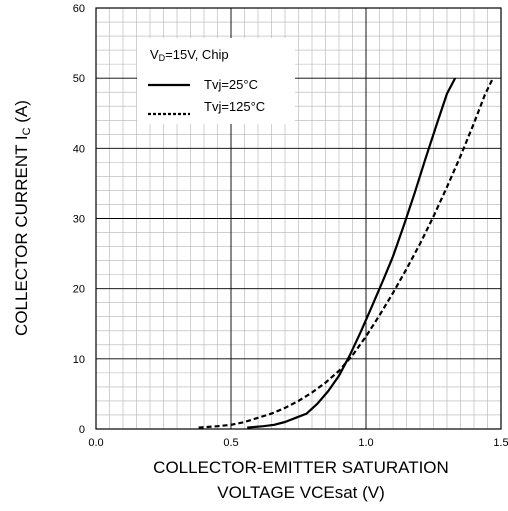 The width and height of the screenshot is (508, 511). Describe the element at coordinates (79, 9) in the screenshot. I see `y-tick-label: 60` at that location.